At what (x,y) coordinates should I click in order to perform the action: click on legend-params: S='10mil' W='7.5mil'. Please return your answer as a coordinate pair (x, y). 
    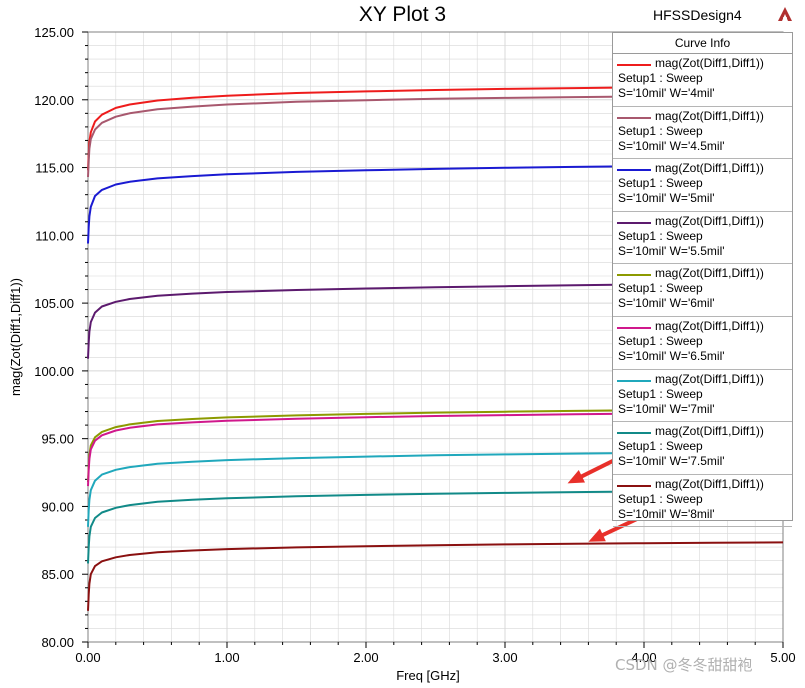
    Looking at the image, I should click on (671, 461).